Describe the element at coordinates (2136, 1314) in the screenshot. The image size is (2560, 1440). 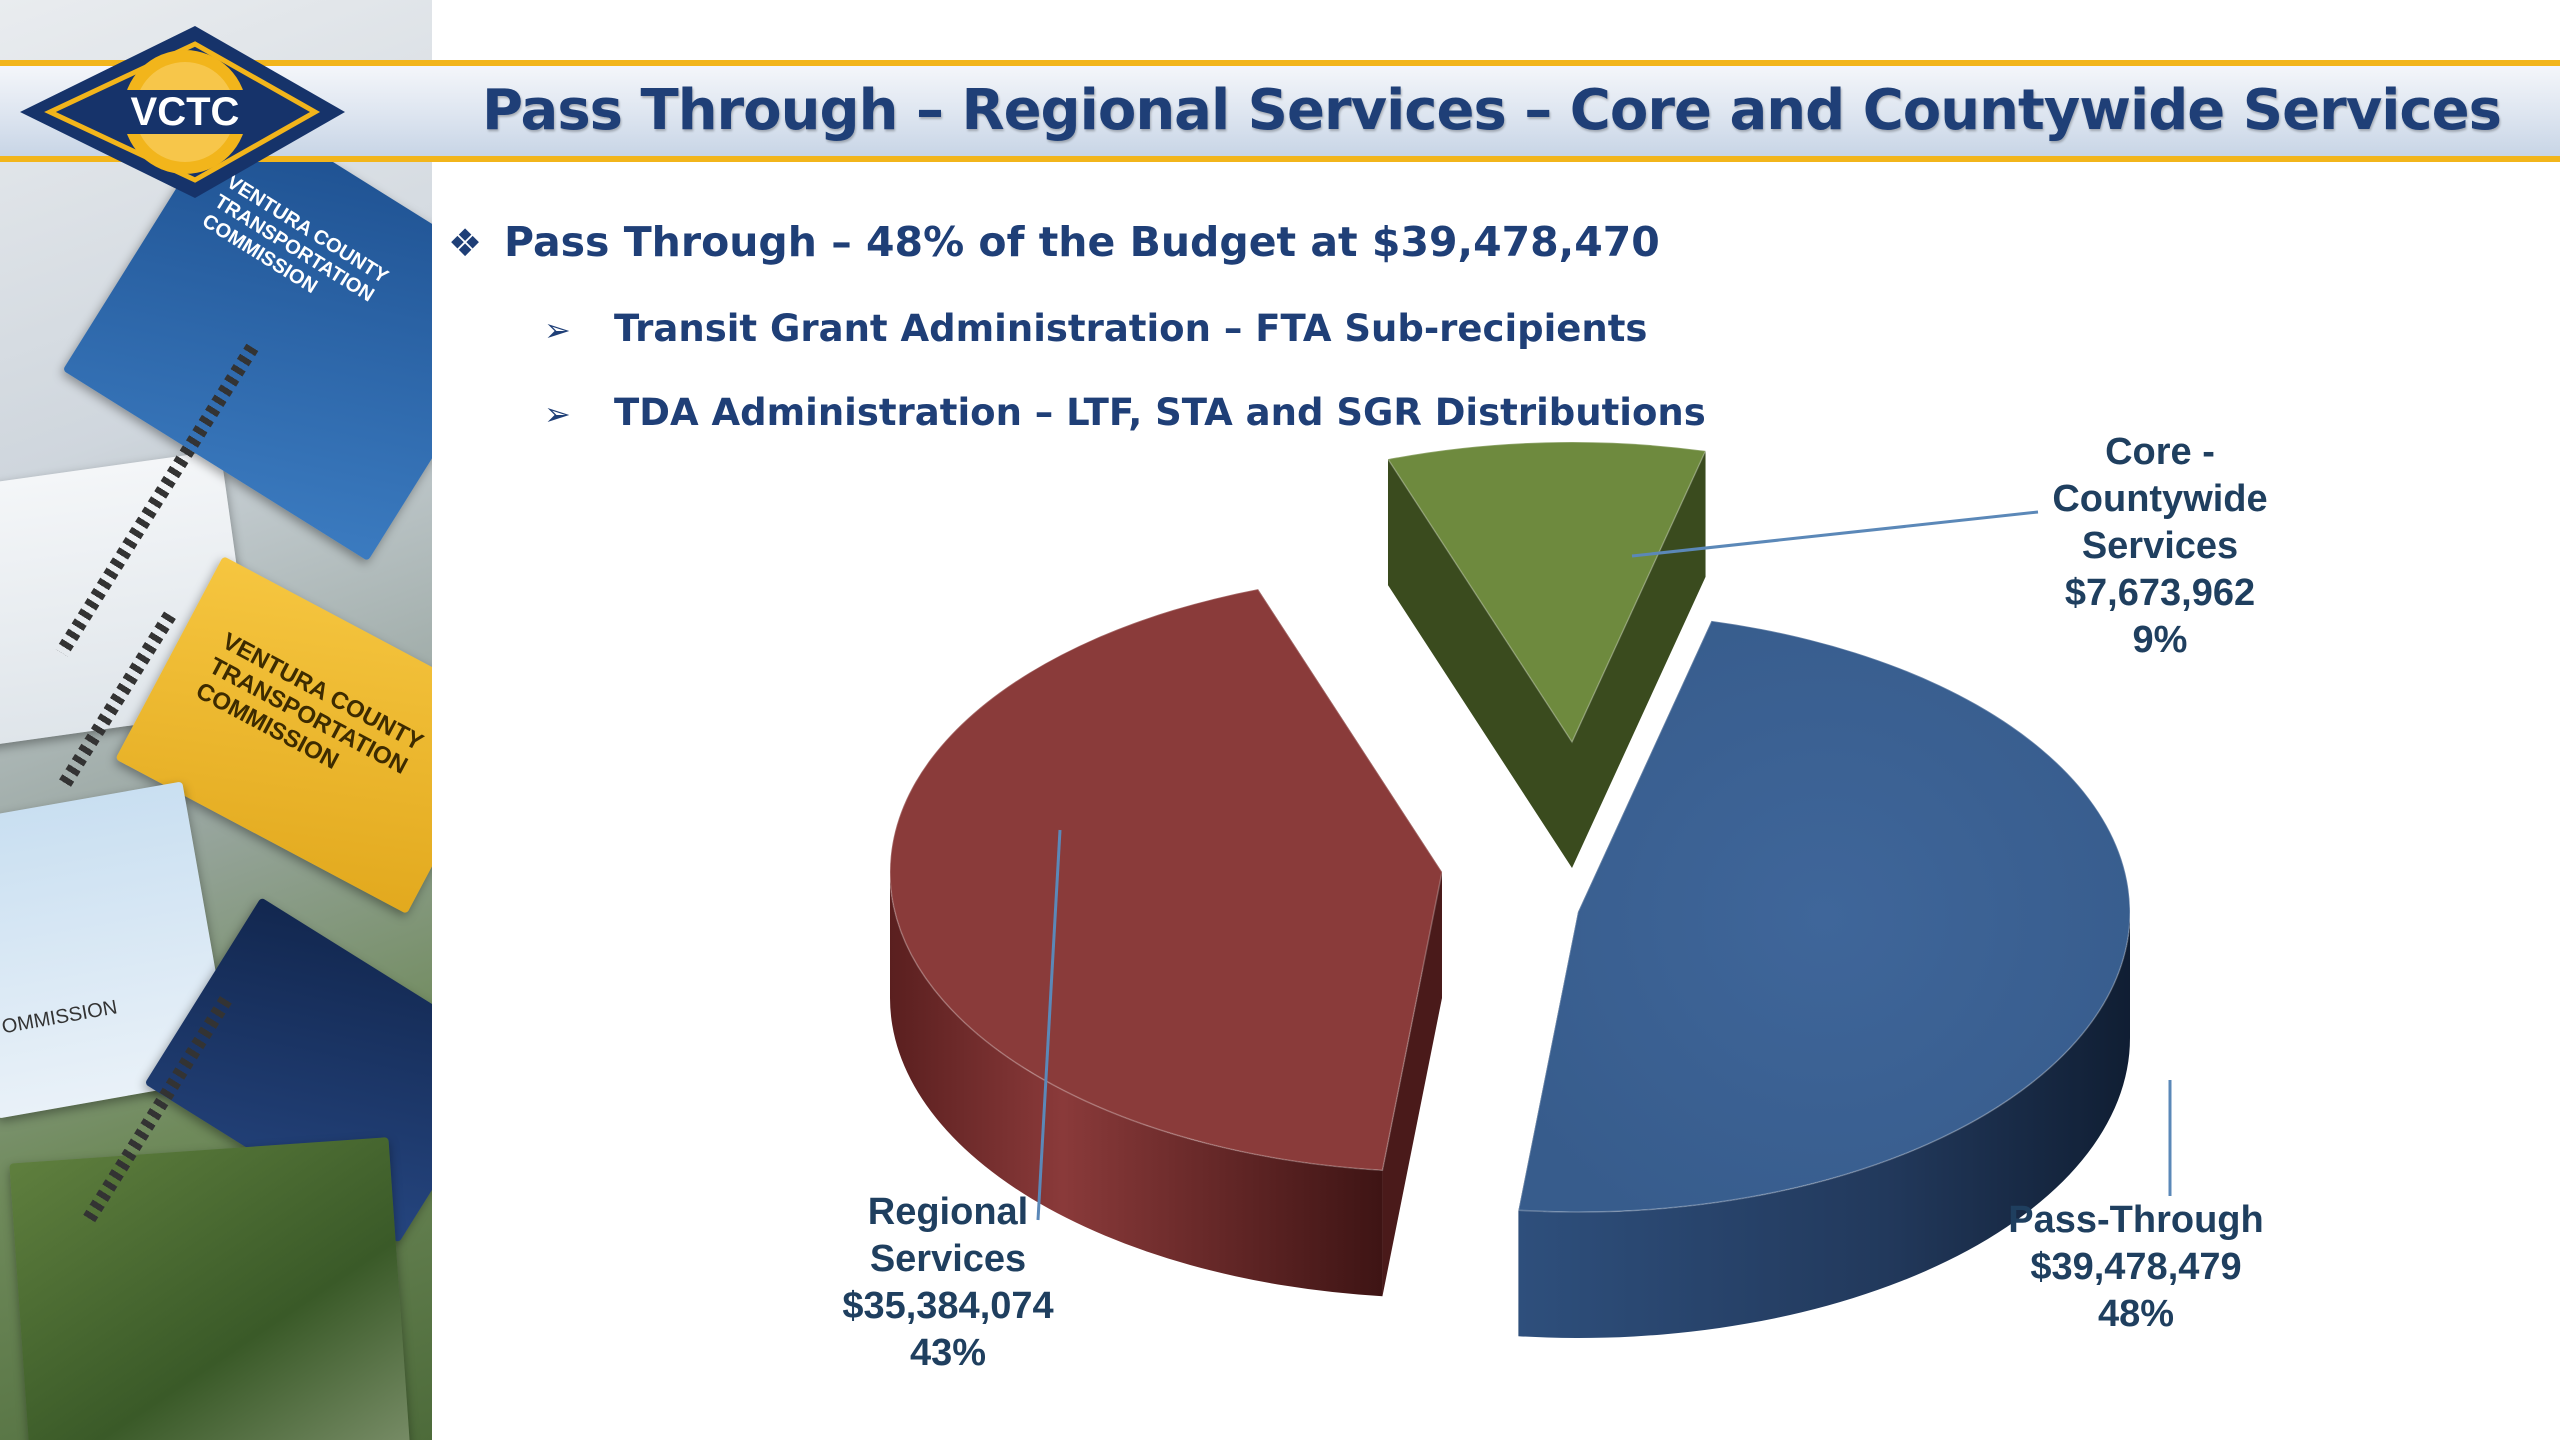
I see `data-label: 48%` at that location.